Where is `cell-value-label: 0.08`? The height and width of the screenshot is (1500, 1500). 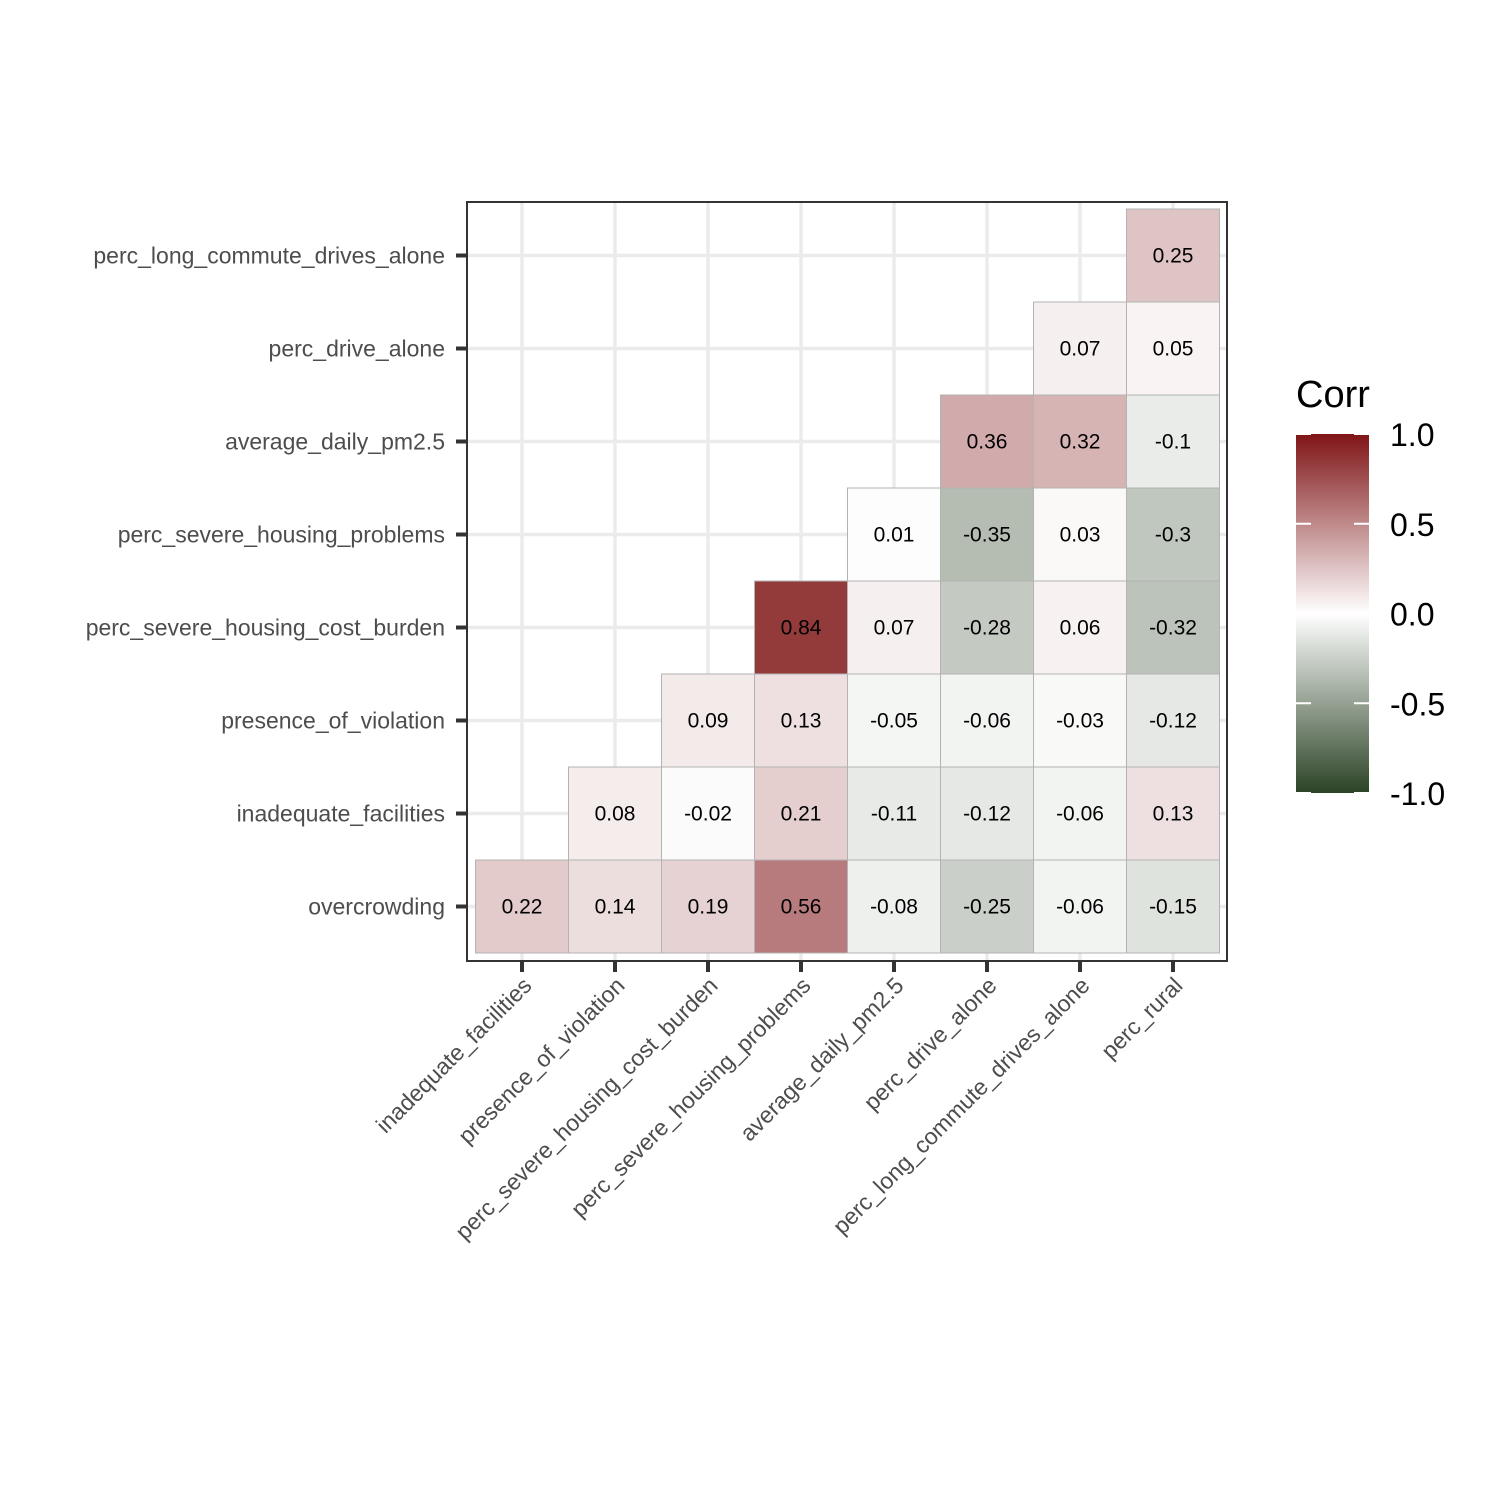 cell-value-label: 0.08 is located at coordinates (615, 814).